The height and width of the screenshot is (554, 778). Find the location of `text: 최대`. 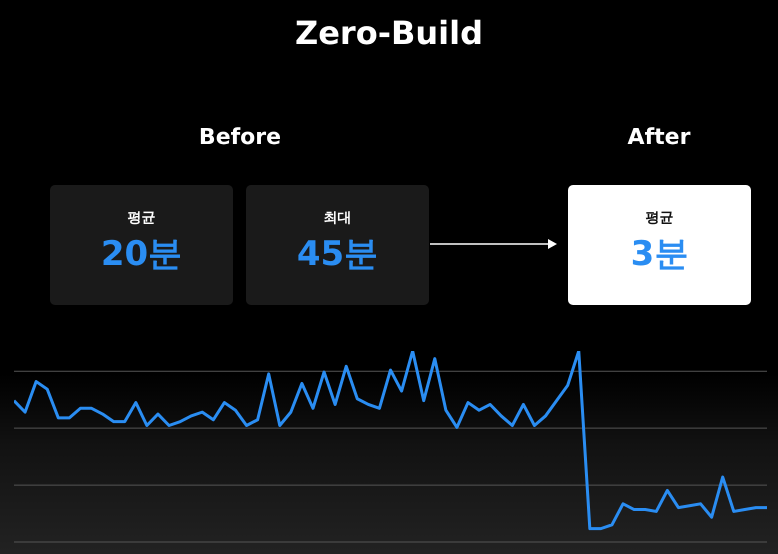

text: 최대 is located at coordinates (337, 218).